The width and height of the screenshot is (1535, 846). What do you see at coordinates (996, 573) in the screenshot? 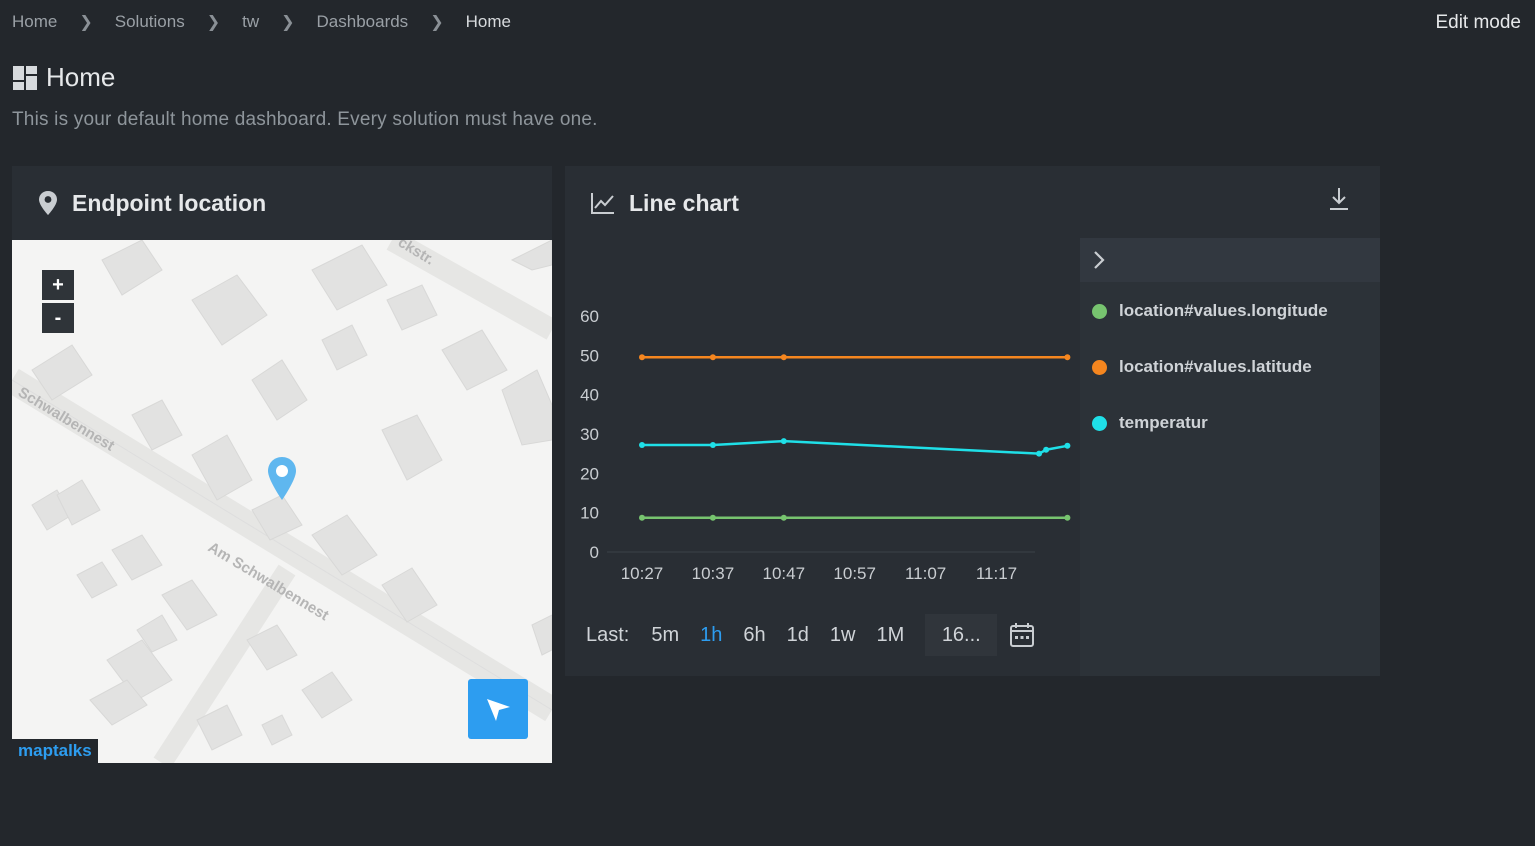
I see `x-tick-label: 11:17` at bounding box center [996, 573].